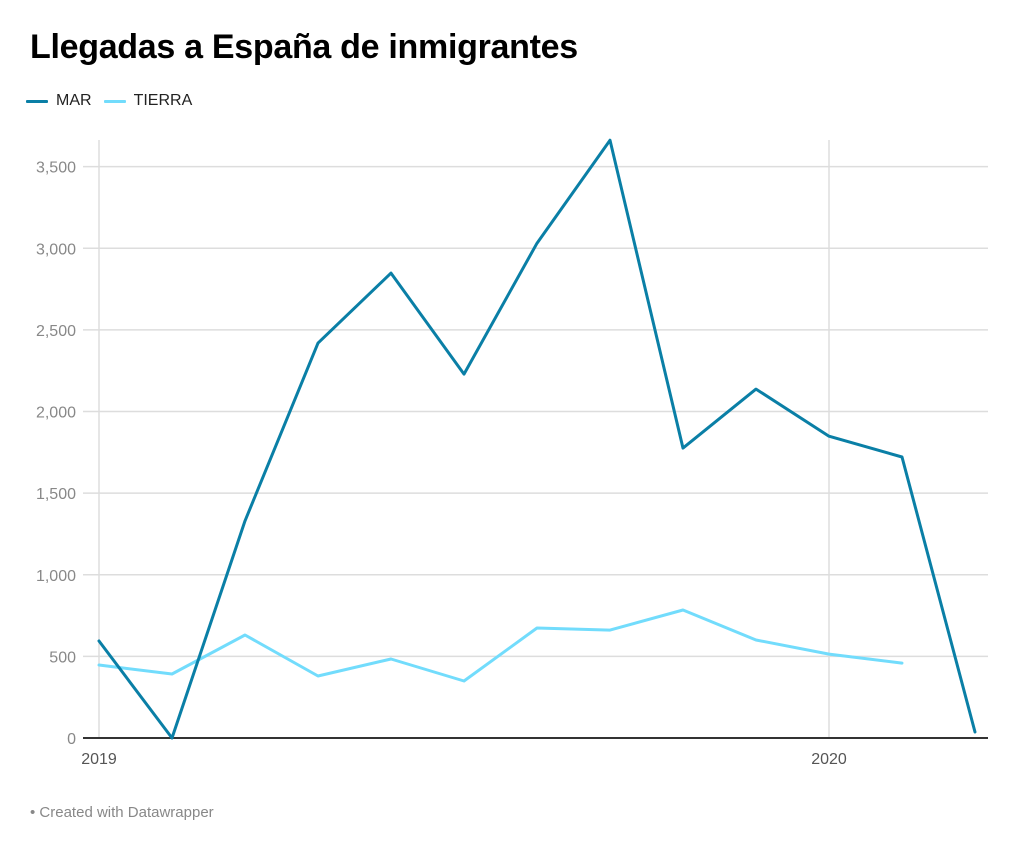  I want to click on series-line-tierra, so click(500, 645).